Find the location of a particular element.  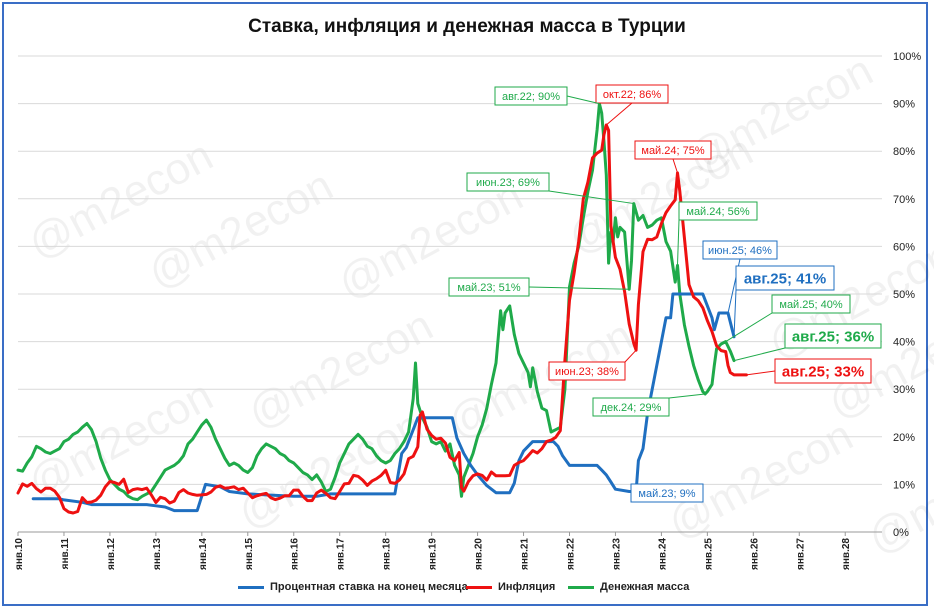

annotation-label: май.23; 51% is located at coordinates (488, 288).